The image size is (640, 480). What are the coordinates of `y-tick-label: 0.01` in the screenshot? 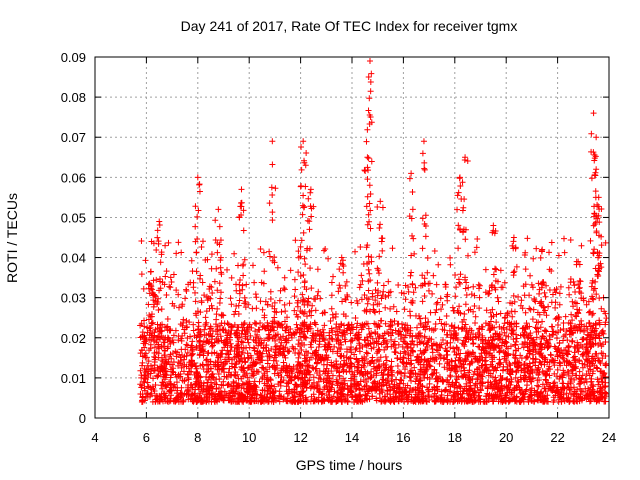 It's located at (73, 378).